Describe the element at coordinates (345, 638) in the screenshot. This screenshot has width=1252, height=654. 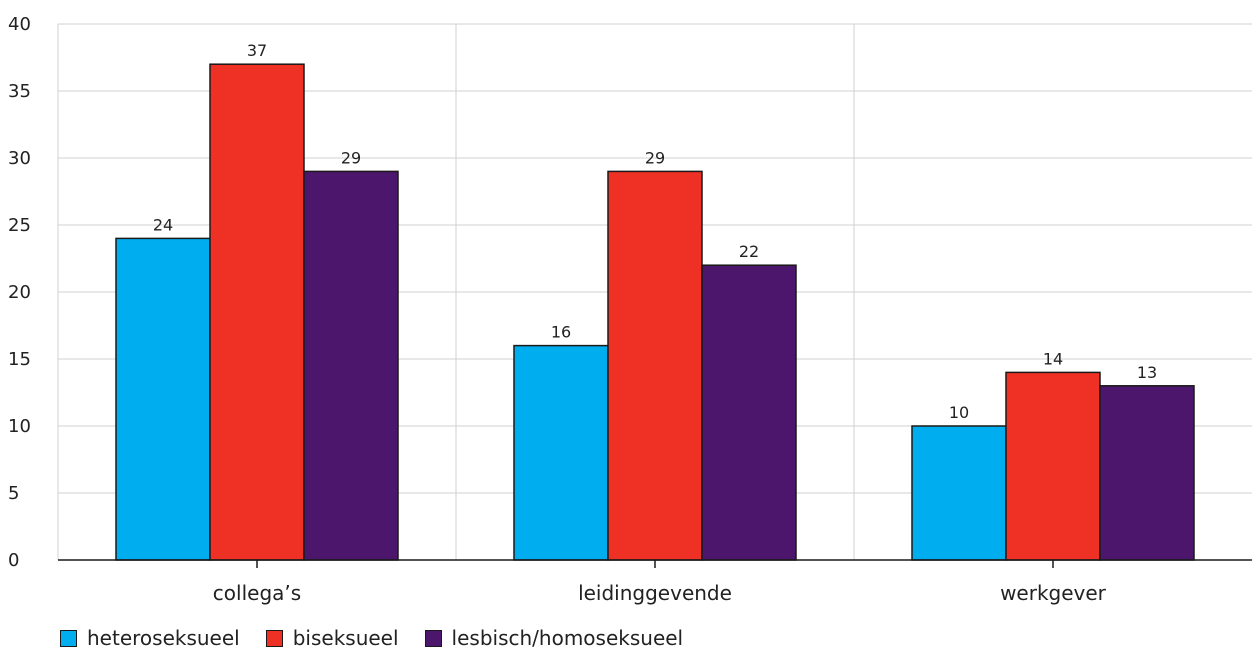
I see `legend-label: biseksueel` at that location.